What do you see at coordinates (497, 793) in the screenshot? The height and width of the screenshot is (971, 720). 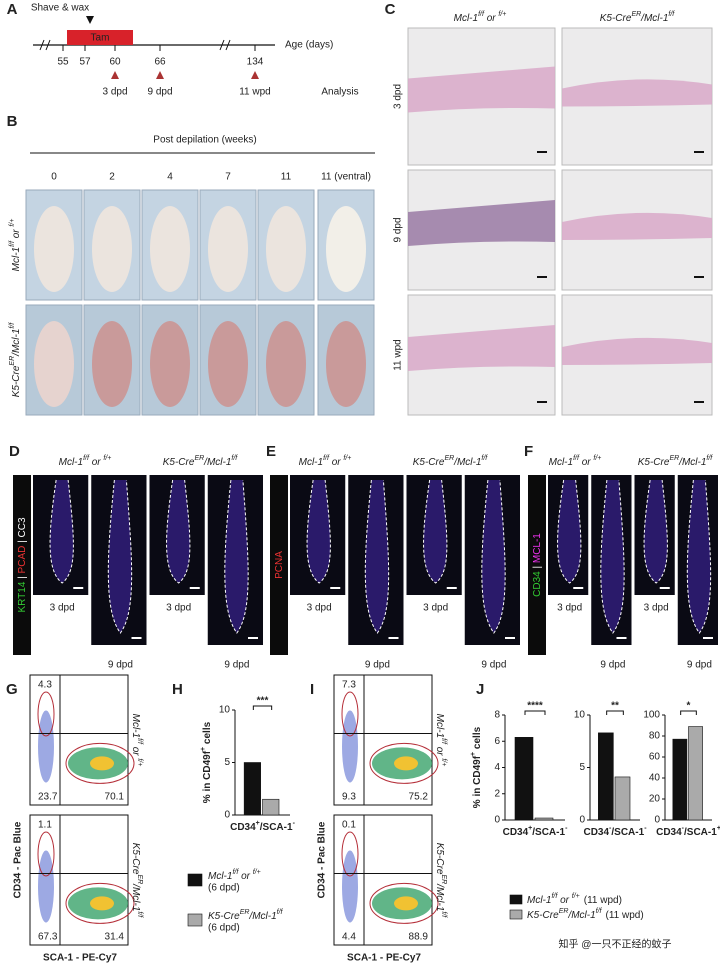 I see `y-tick-label: 2` at bounding box center [497, 793].